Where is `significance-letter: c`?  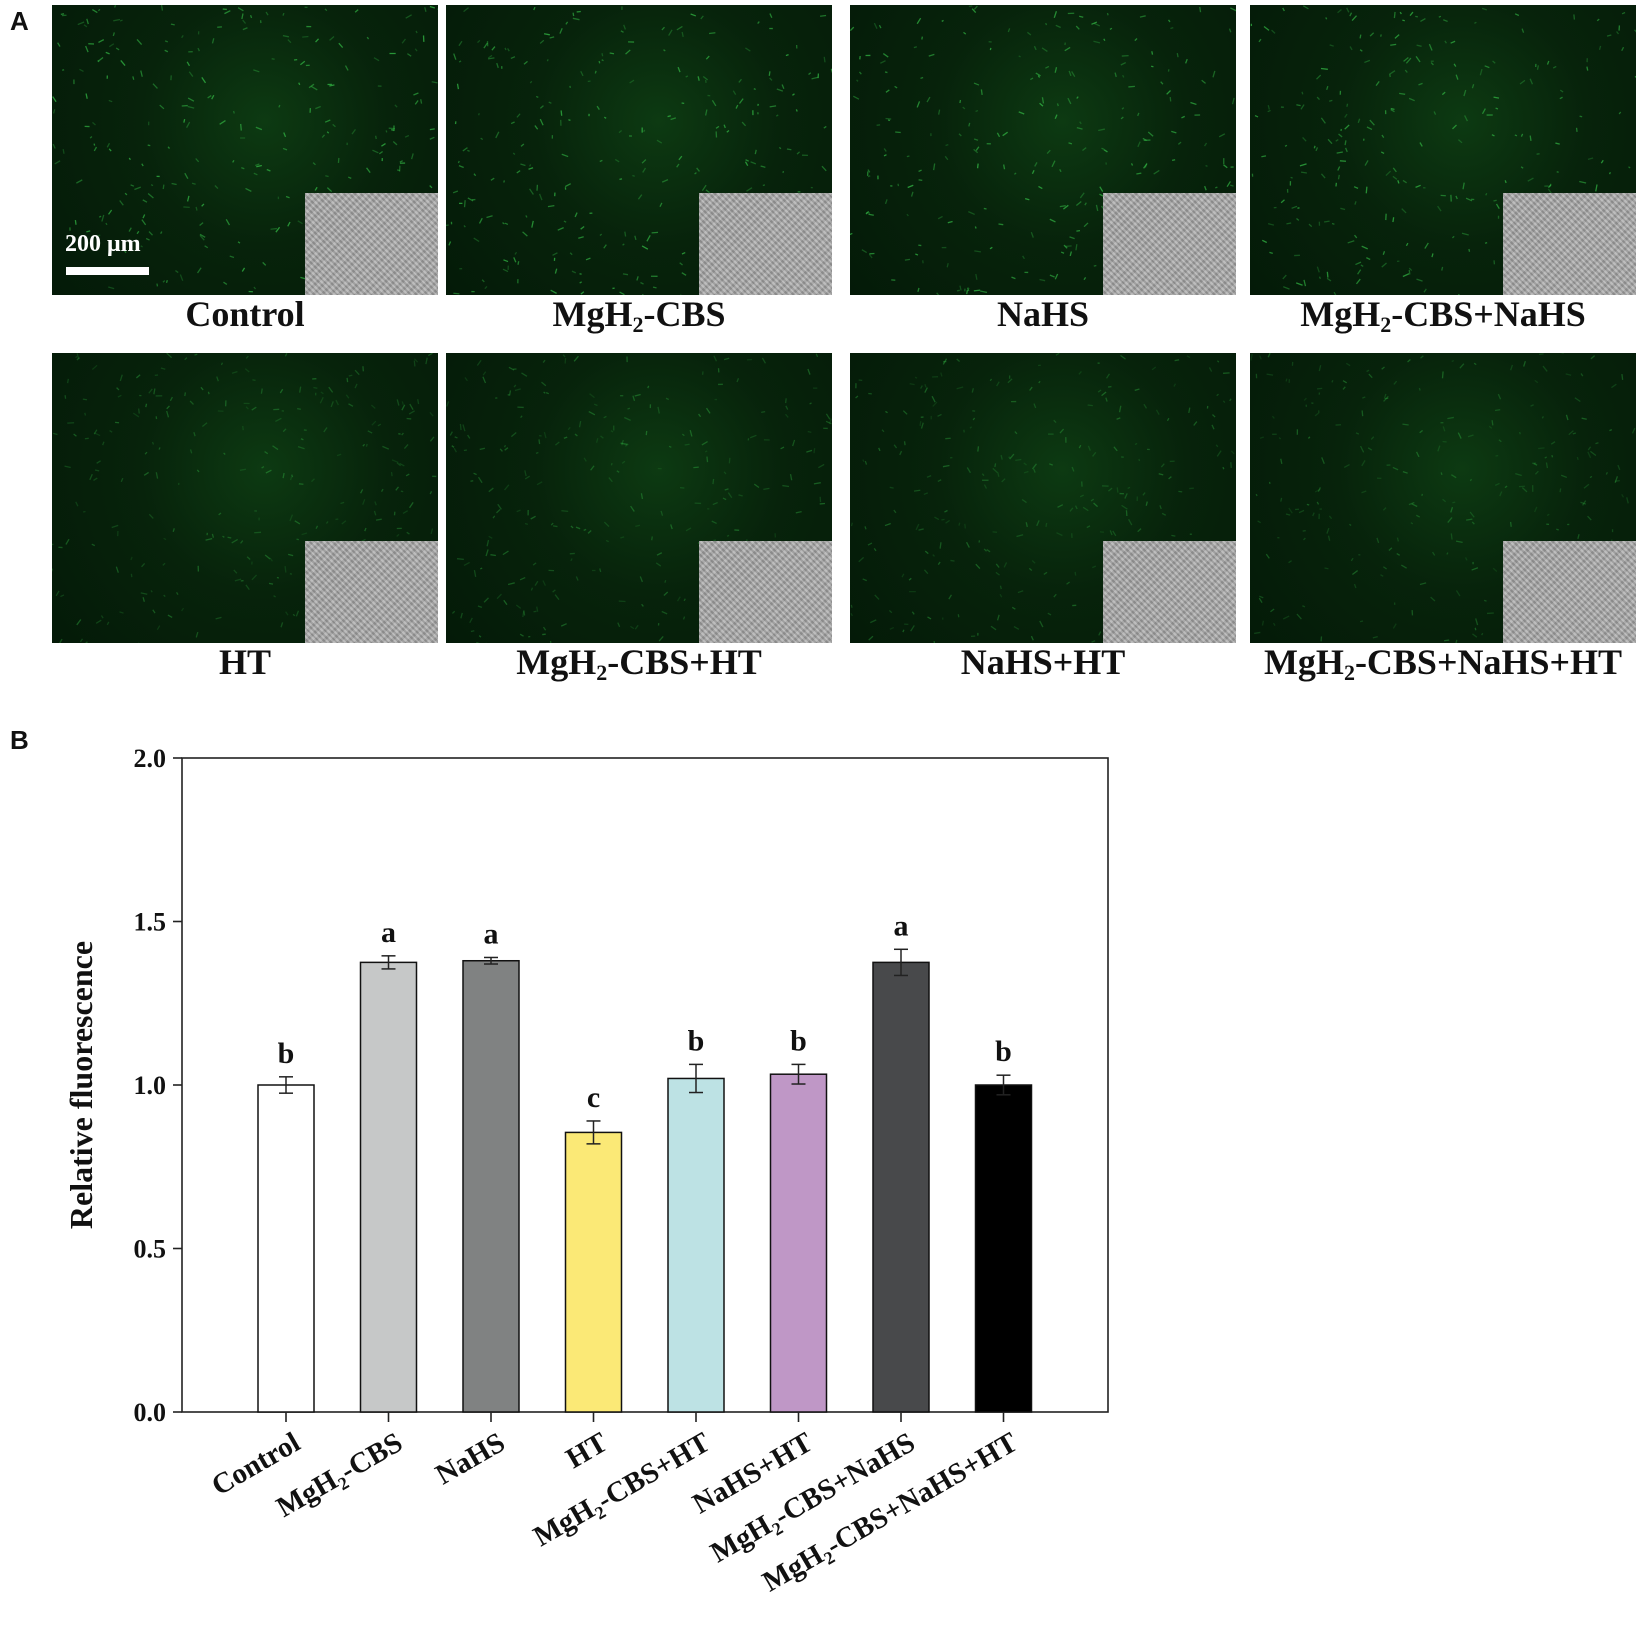
significance-letter: c is located at coordinates (593, 1097).